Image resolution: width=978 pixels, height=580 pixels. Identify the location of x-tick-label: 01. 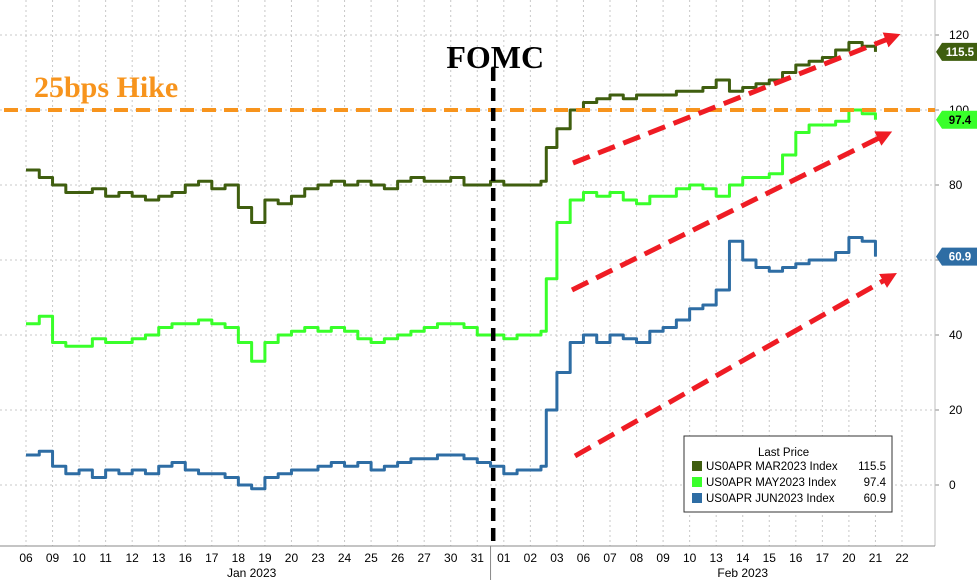
(504, 558).